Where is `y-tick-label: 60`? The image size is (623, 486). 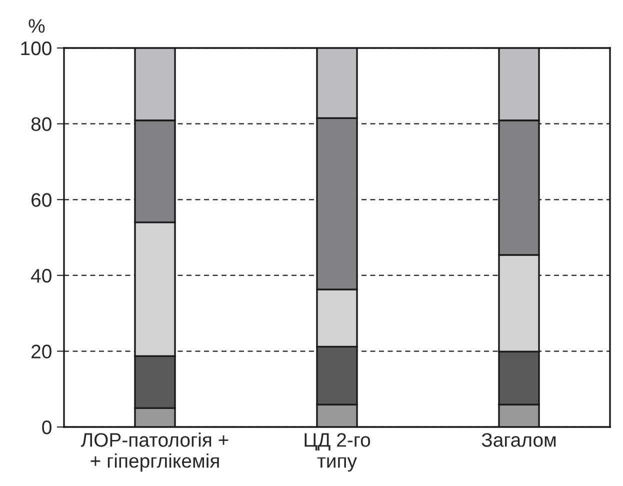 y-tick-label: 60 is located at coordinates (42, 200).